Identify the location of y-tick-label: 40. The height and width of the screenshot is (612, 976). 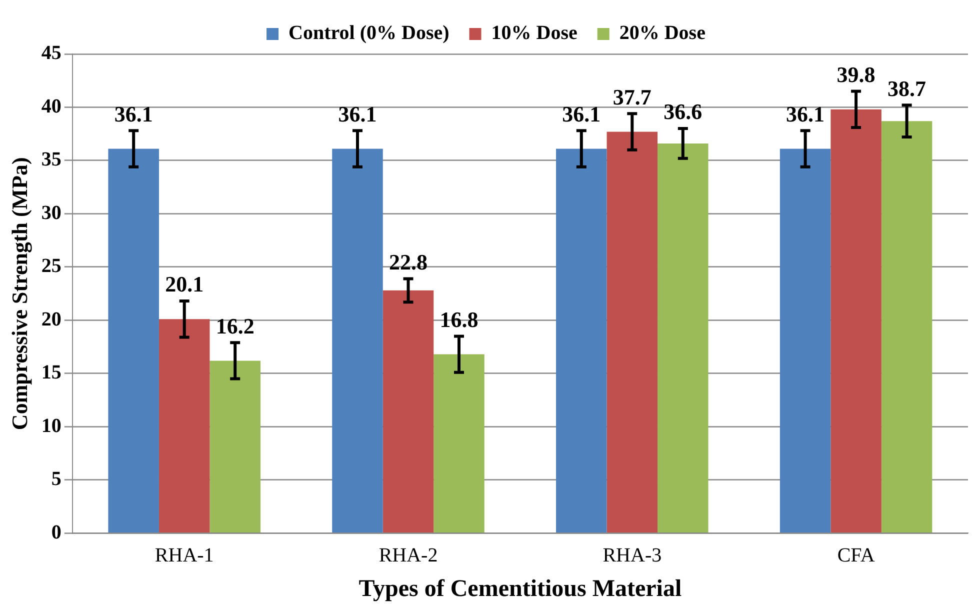
(51, 106).